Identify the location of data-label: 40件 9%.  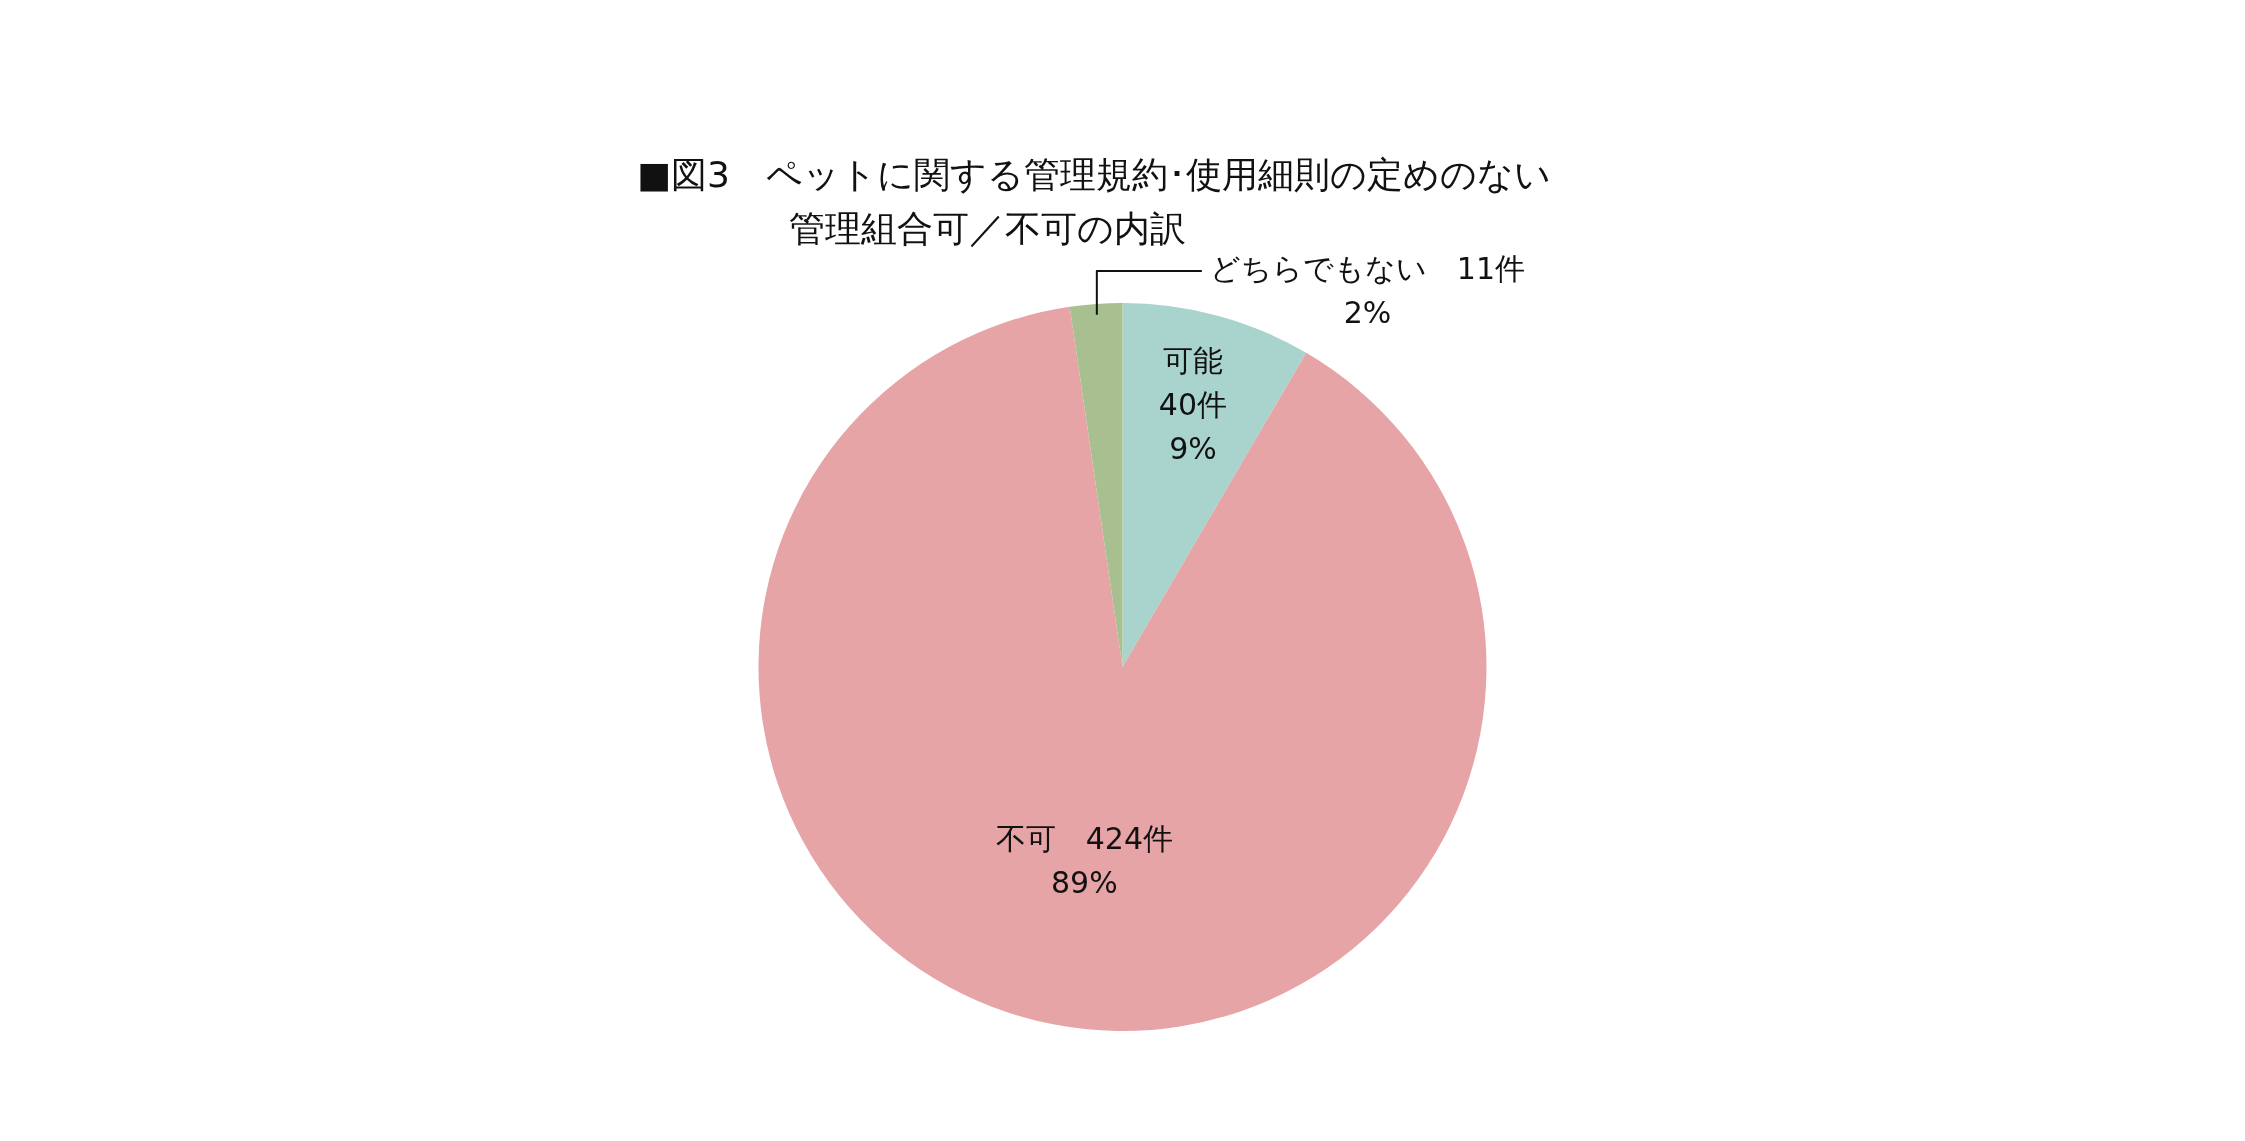
(1193, 426).